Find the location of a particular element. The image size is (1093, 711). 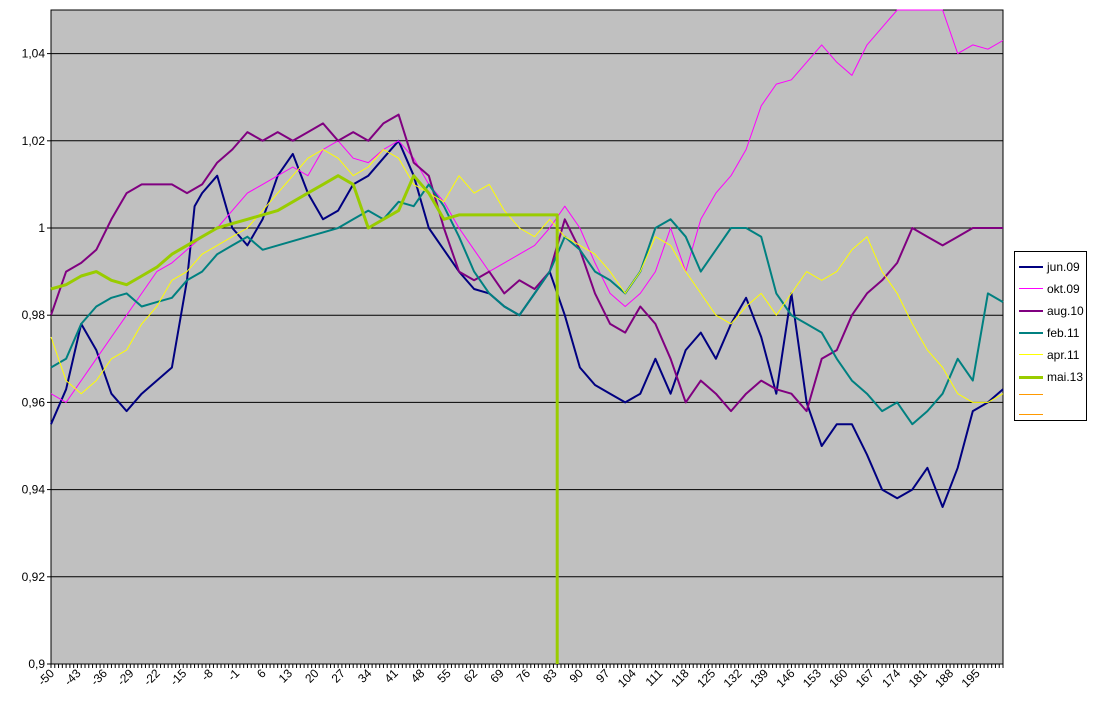

legend-entry-aug-10: aug.10 is located at coordinates (1052, 311).